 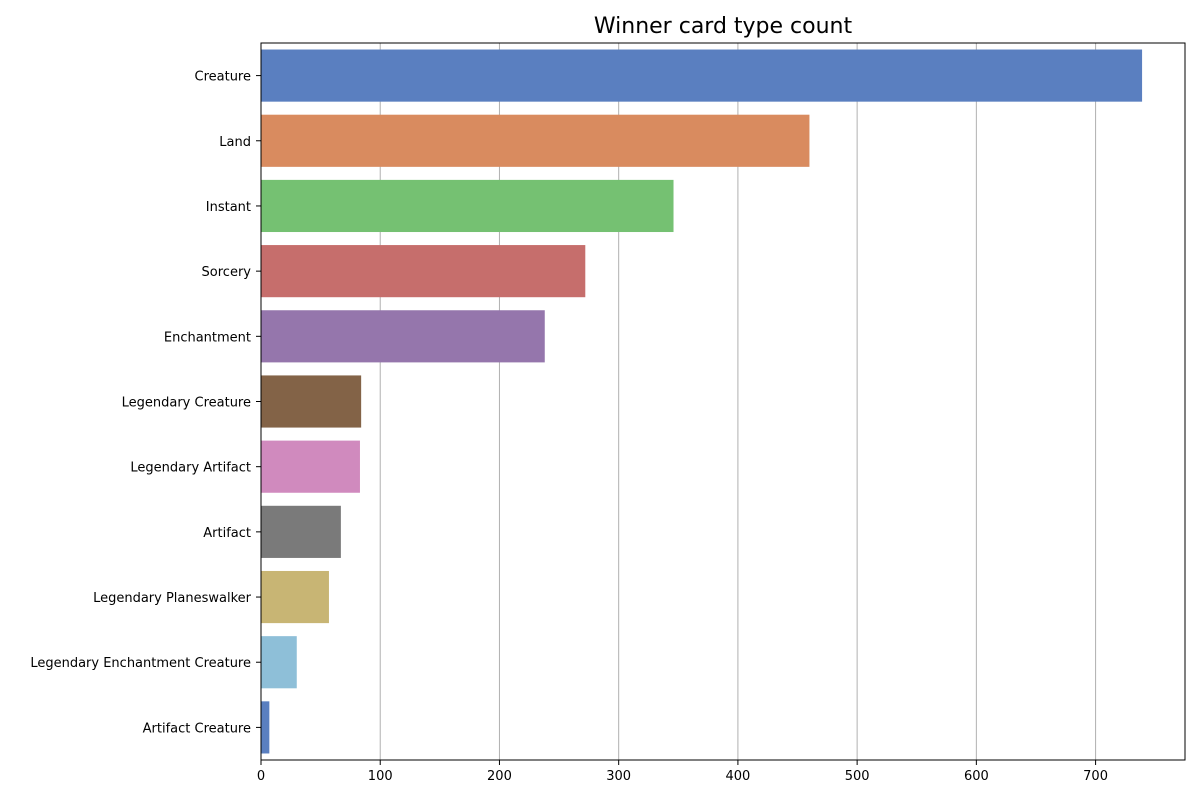 What do you see at coordinates (261, 776) in the screenshot?
I see `x-tick-label: 0` at bounding box center [261, 776].